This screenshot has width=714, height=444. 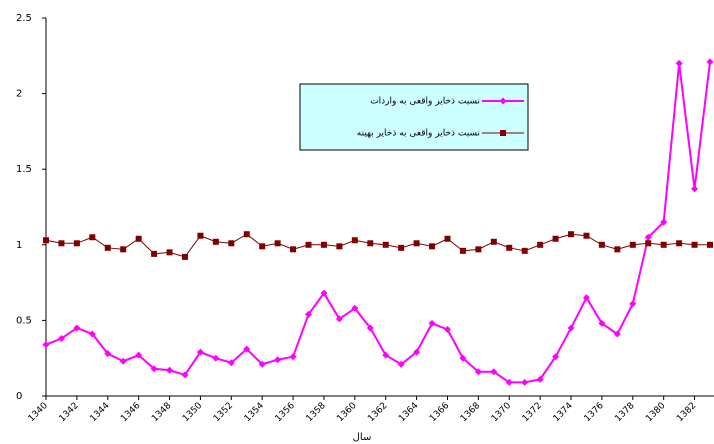 I want to click on legend-box, so click(x=414, y=117).